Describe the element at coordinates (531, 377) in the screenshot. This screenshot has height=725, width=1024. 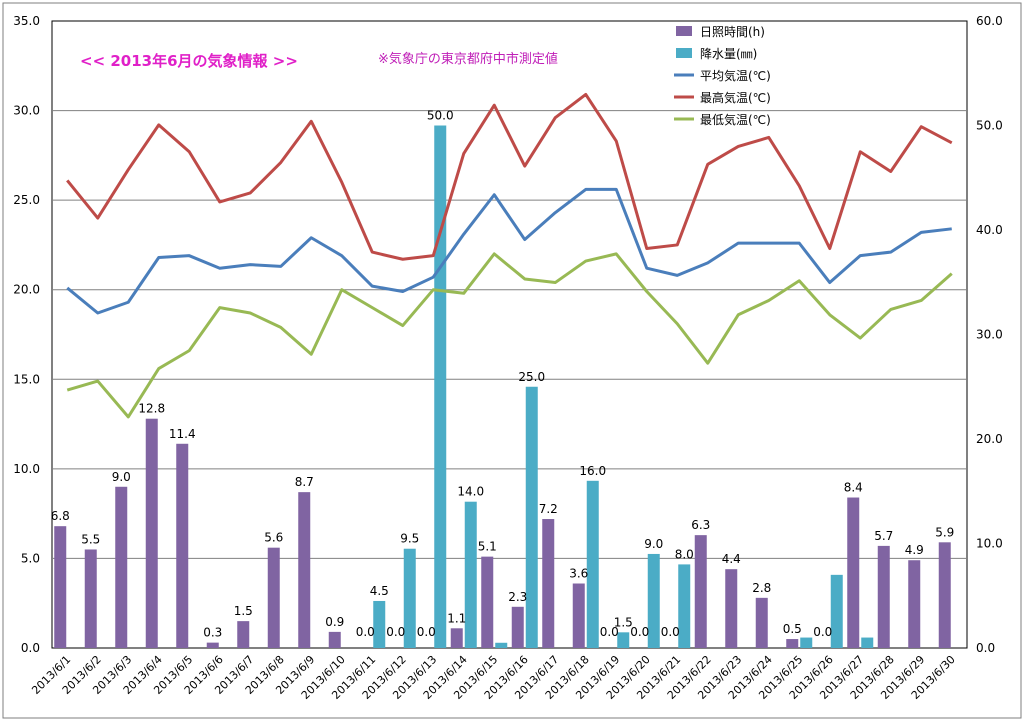
I see `rainfall-data-label: 25.0` at that location.